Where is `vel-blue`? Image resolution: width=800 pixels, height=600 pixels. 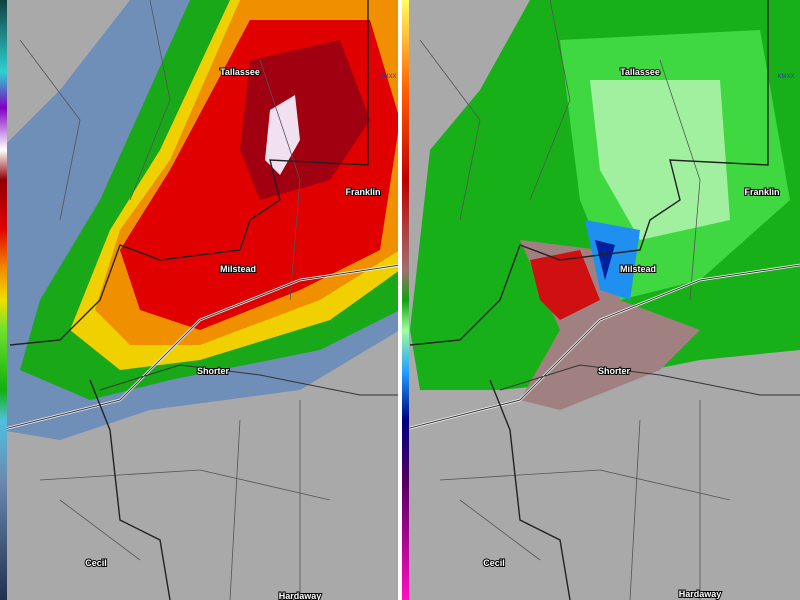
vel-blue is located at coordinates (612, 260).